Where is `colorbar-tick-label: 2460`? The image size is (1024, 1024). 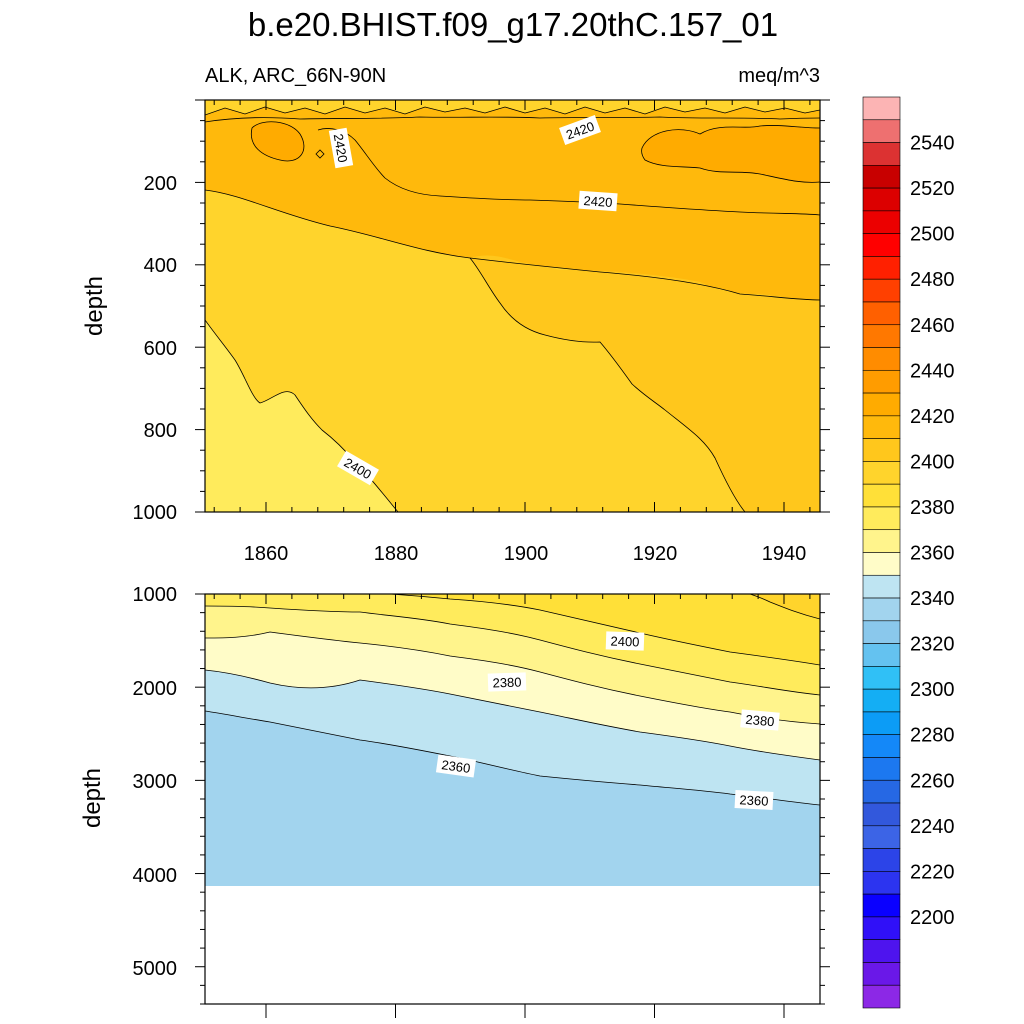 colorbar-tick-label: 2460 is located at coordinates (932, 326).